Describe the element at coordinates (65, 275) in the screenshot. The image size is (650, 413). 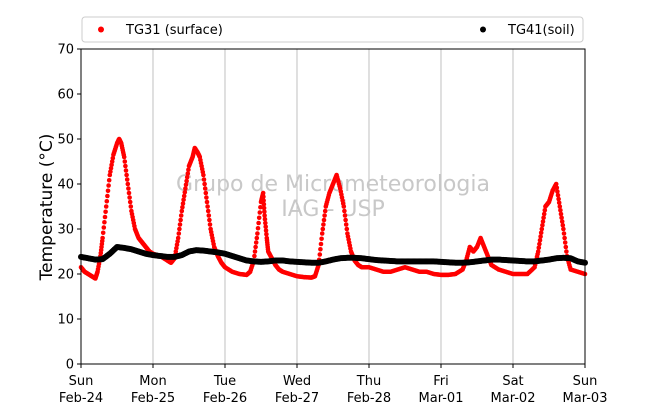
I see `y-tick-label: 20` at that location.